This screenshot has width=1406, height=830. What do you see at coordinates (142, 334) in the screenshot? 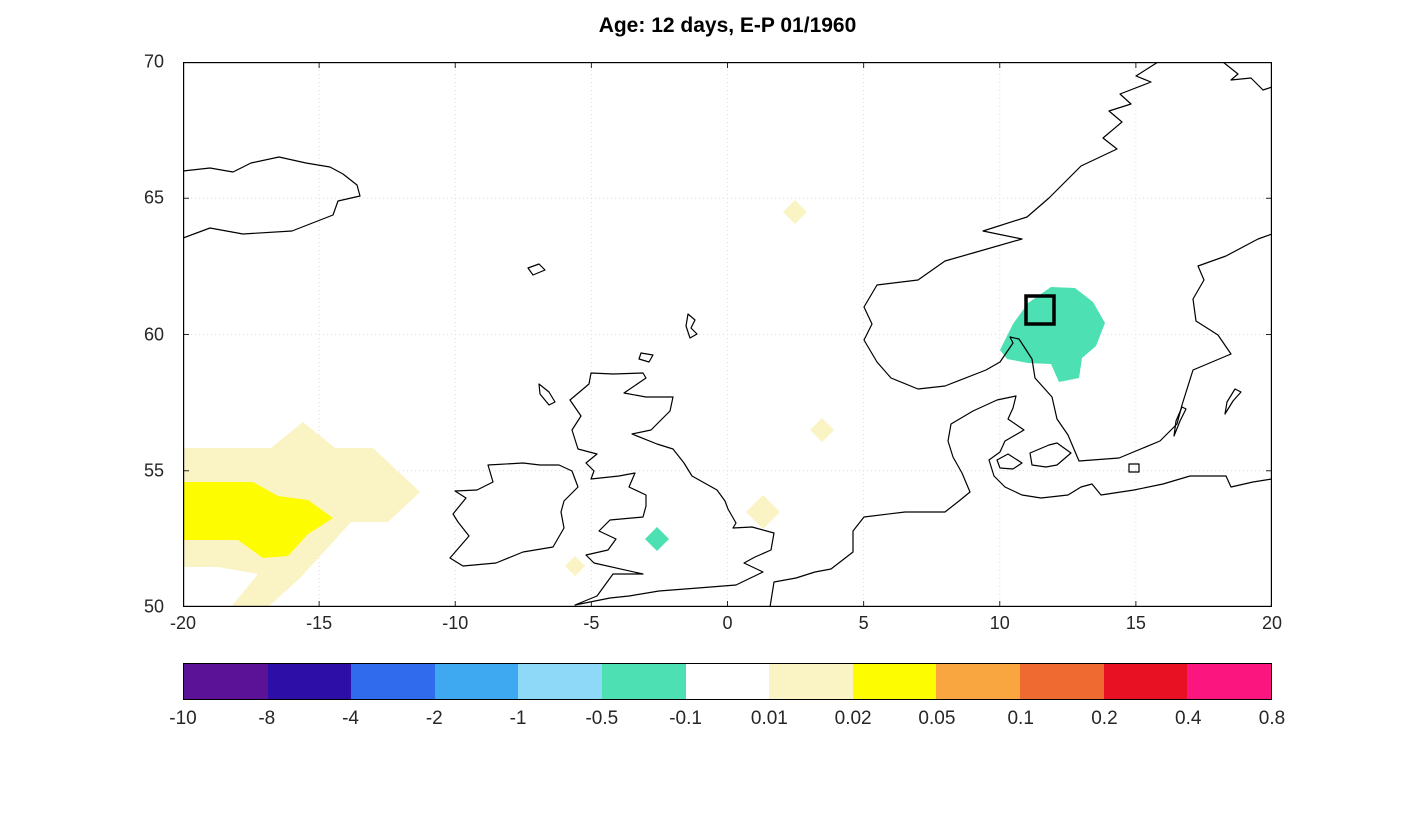
I see `y-axis-tick-labels: 70 65 60 55 50` at bounding box center [142, 334].